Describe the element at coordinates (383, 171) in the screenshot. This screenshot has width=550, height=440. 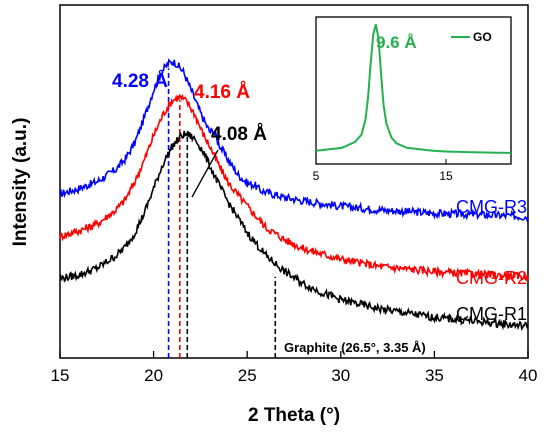
I see `inset-x-ticks: 5 15` at that location.